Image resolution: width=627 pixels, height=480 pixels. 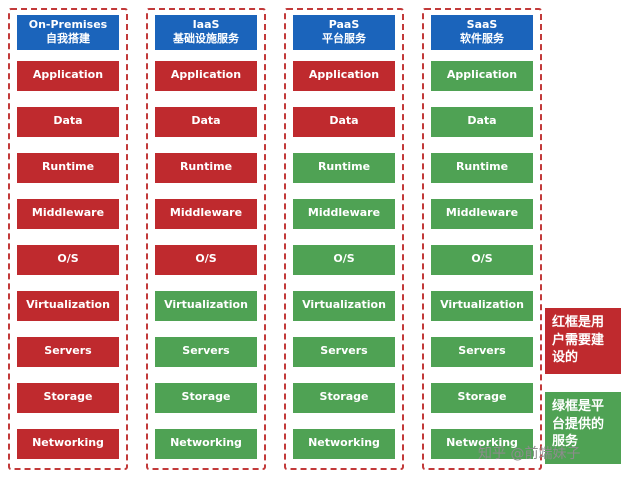 What do you see at coordinates (68, 39) in the screenshot?
I see `column-title-zh: 自我搭建` at bounding box center [68, 39].